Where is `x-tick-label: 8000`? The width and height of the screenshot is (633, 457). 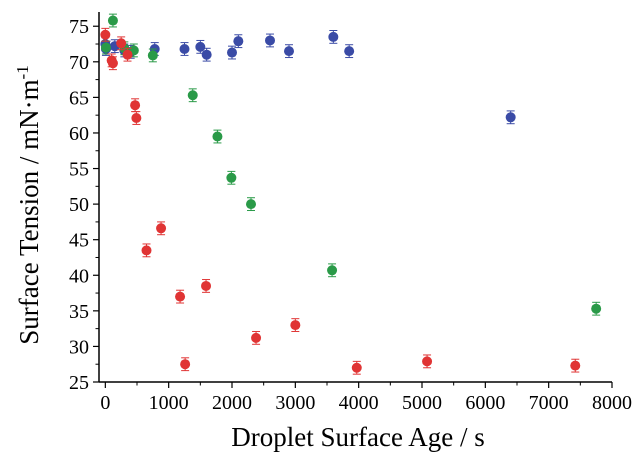 x-tick-label: 8000 is located at coordinates (612, 403).